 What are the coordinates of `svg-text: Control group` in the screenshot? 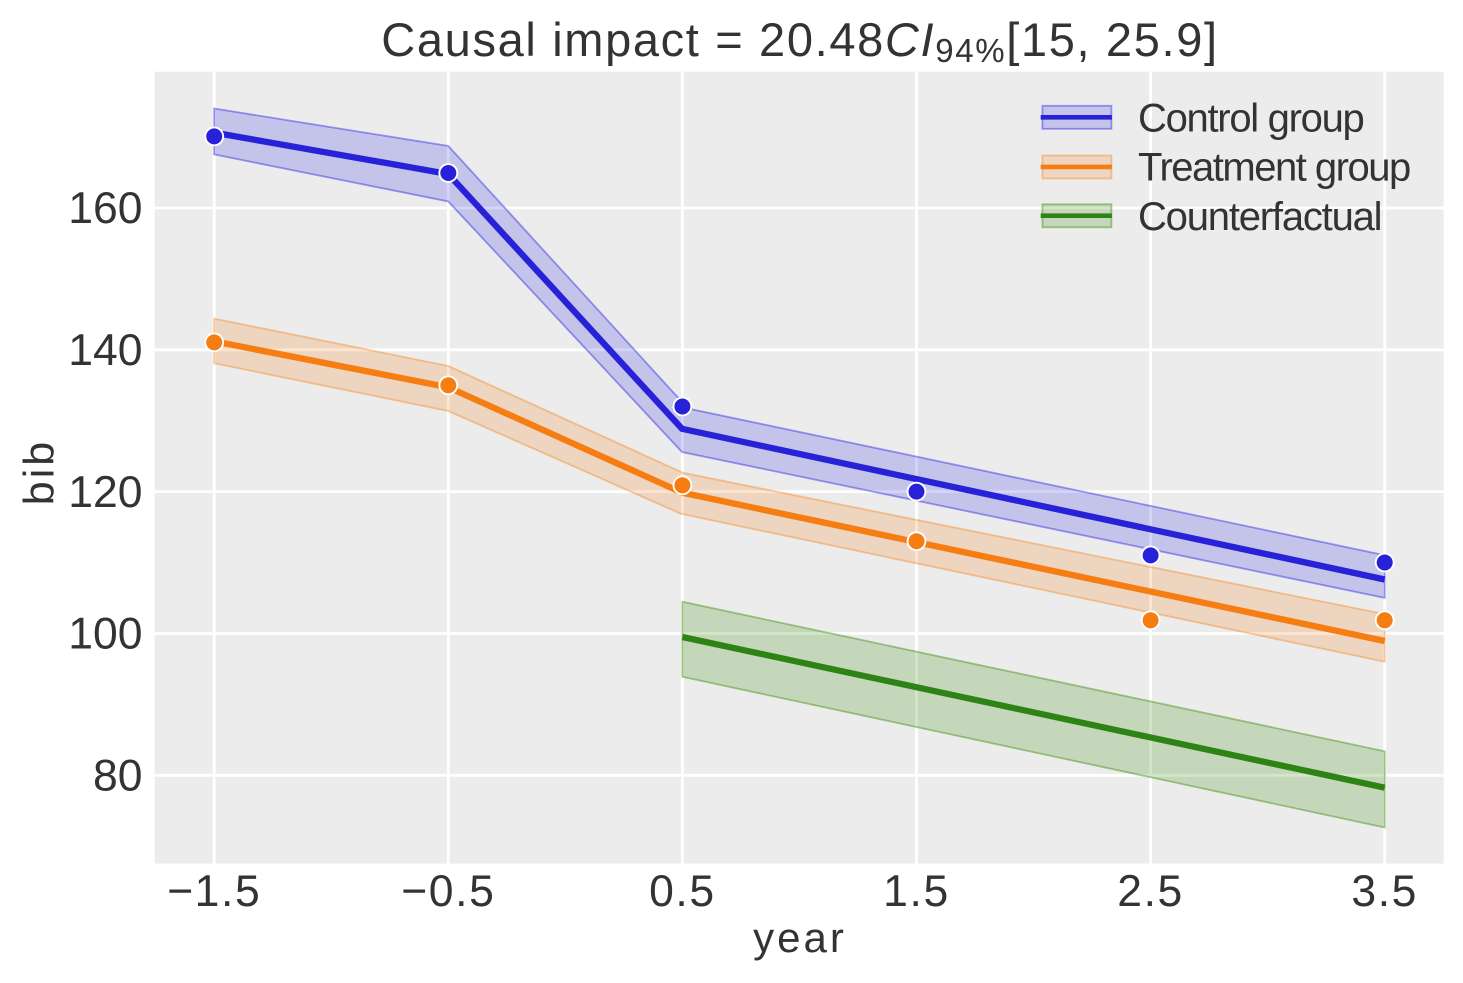 It's located at (1251, 119).